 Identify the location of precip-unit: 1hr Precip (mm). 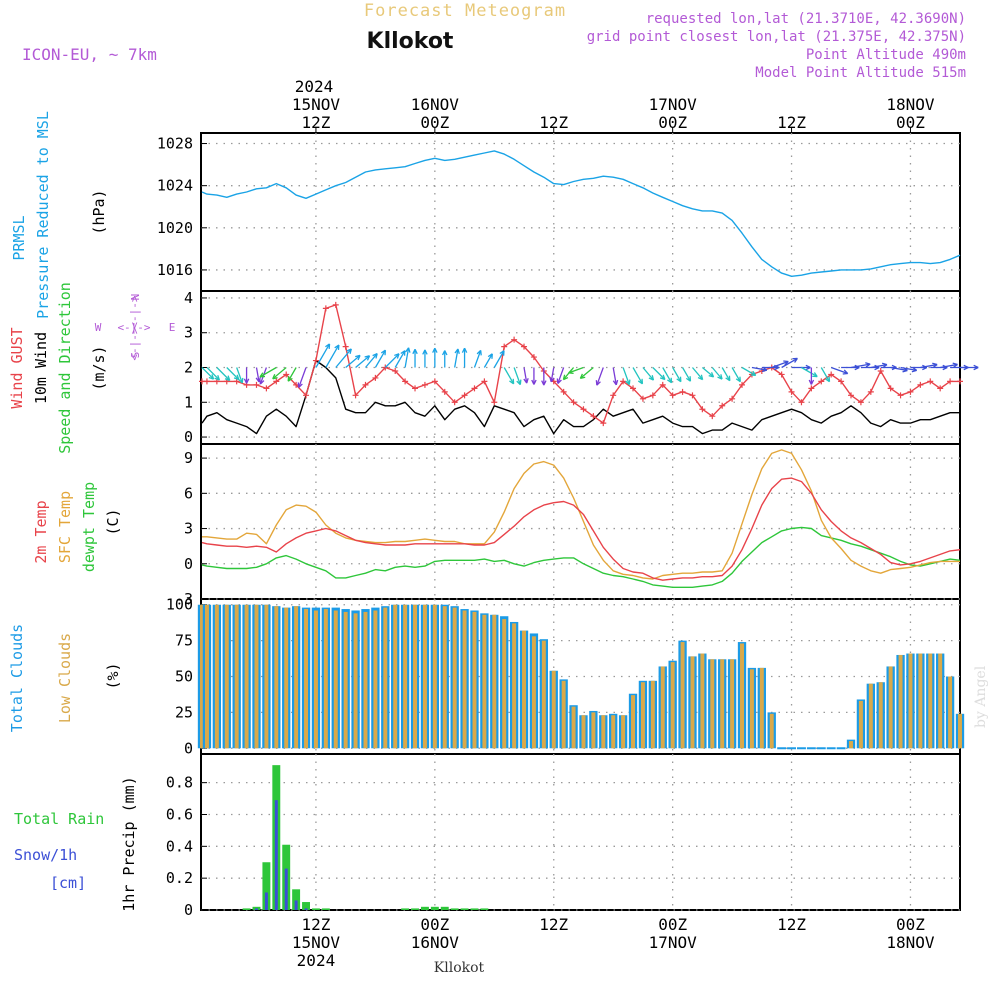
(129, 843).